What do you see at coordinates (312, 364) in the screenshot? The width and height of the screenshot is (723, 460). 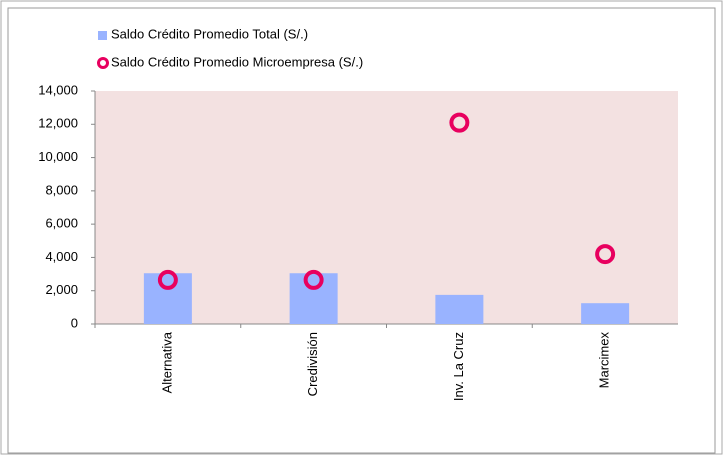 I see `x-tick-label: Credivisión` at bounding box center [312, 364].